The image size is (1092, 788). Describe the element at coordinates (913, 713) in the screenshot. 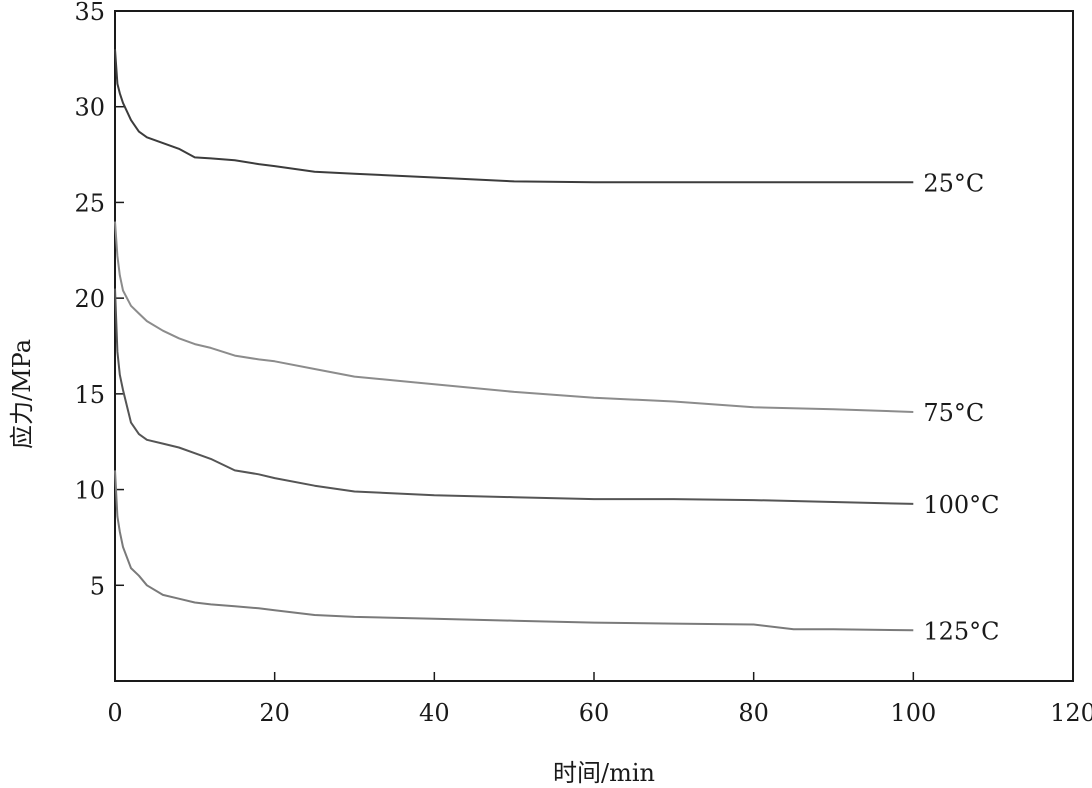

I see `x-tick-label: 100` at that location.